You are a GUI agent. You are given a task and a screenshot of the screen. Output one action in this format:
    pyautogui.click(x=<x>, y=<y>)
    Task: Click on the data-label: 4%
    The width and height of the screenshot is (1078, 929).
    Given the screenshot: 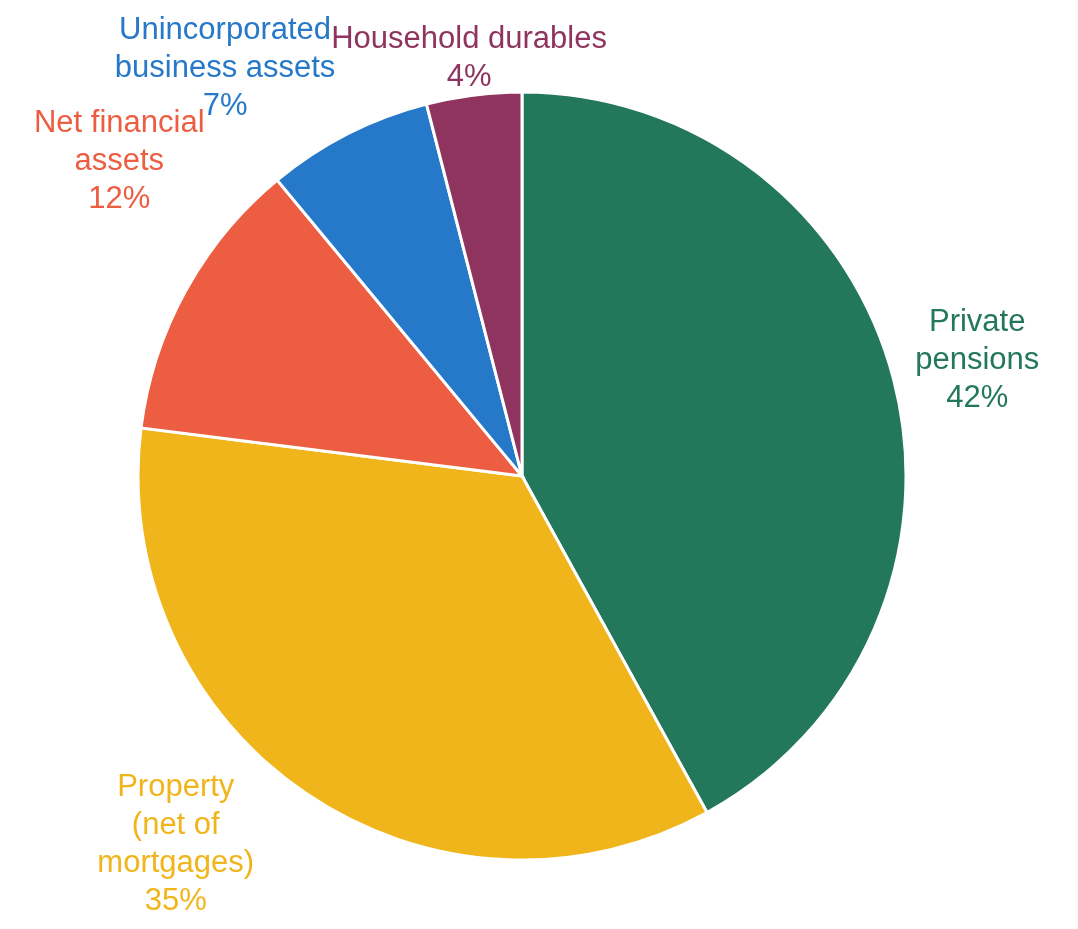 What is the action you would take?
    pyautogui.click(x=469, y=75)
    